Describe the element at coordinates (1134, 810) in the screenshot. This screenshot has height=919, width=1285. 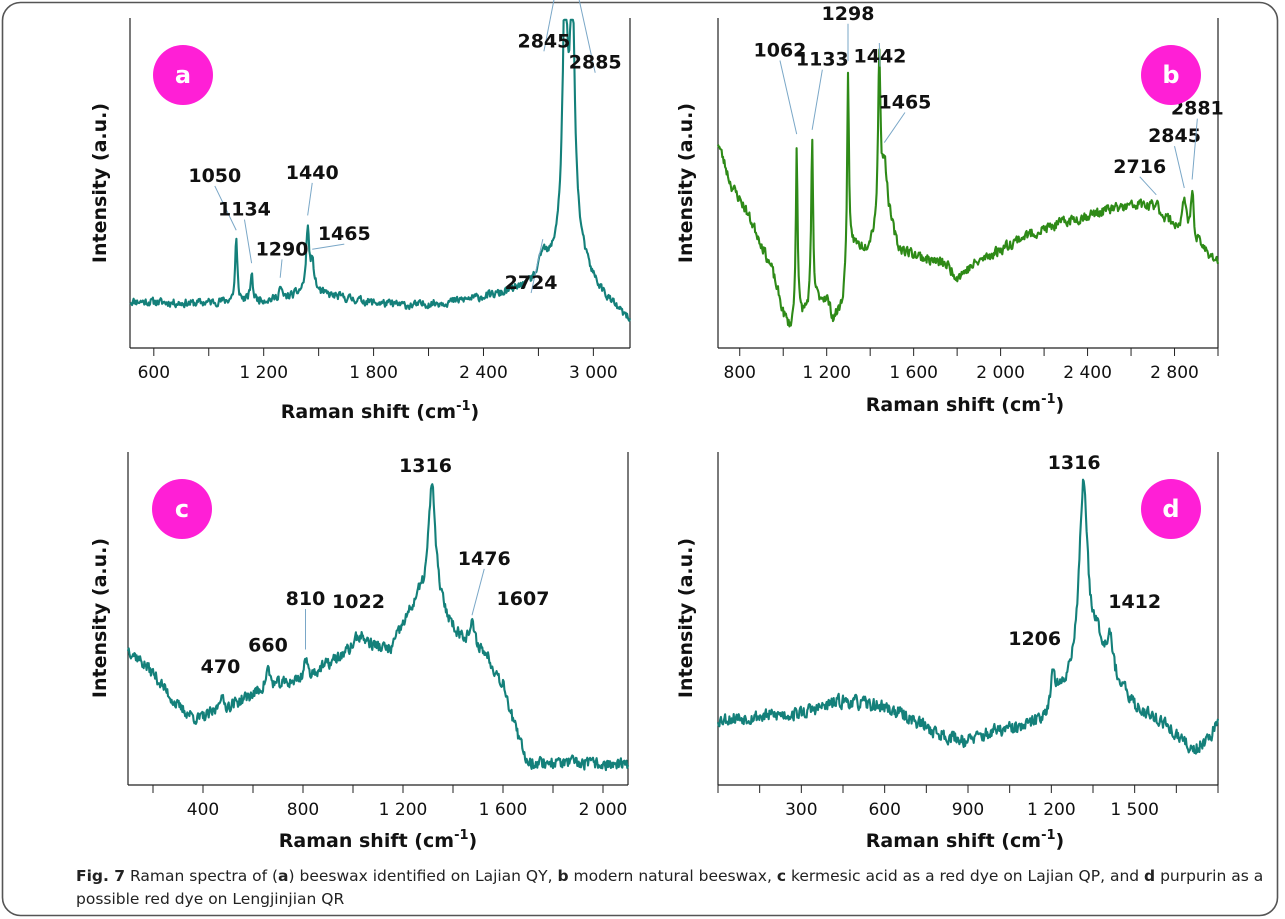
I see `x-tick-label: 1 500` at that location.